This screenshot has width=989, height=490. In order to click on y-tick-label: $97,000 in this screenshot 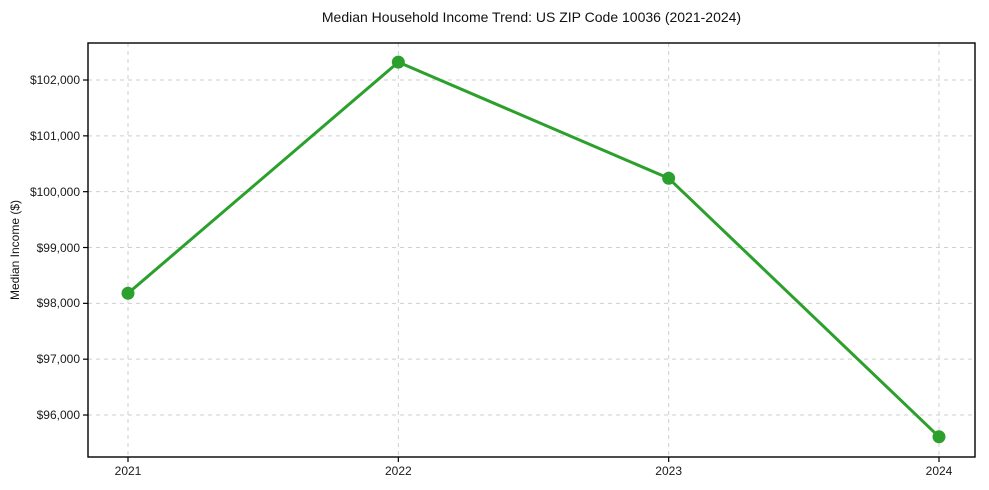, I will do `click(58, 359)`.